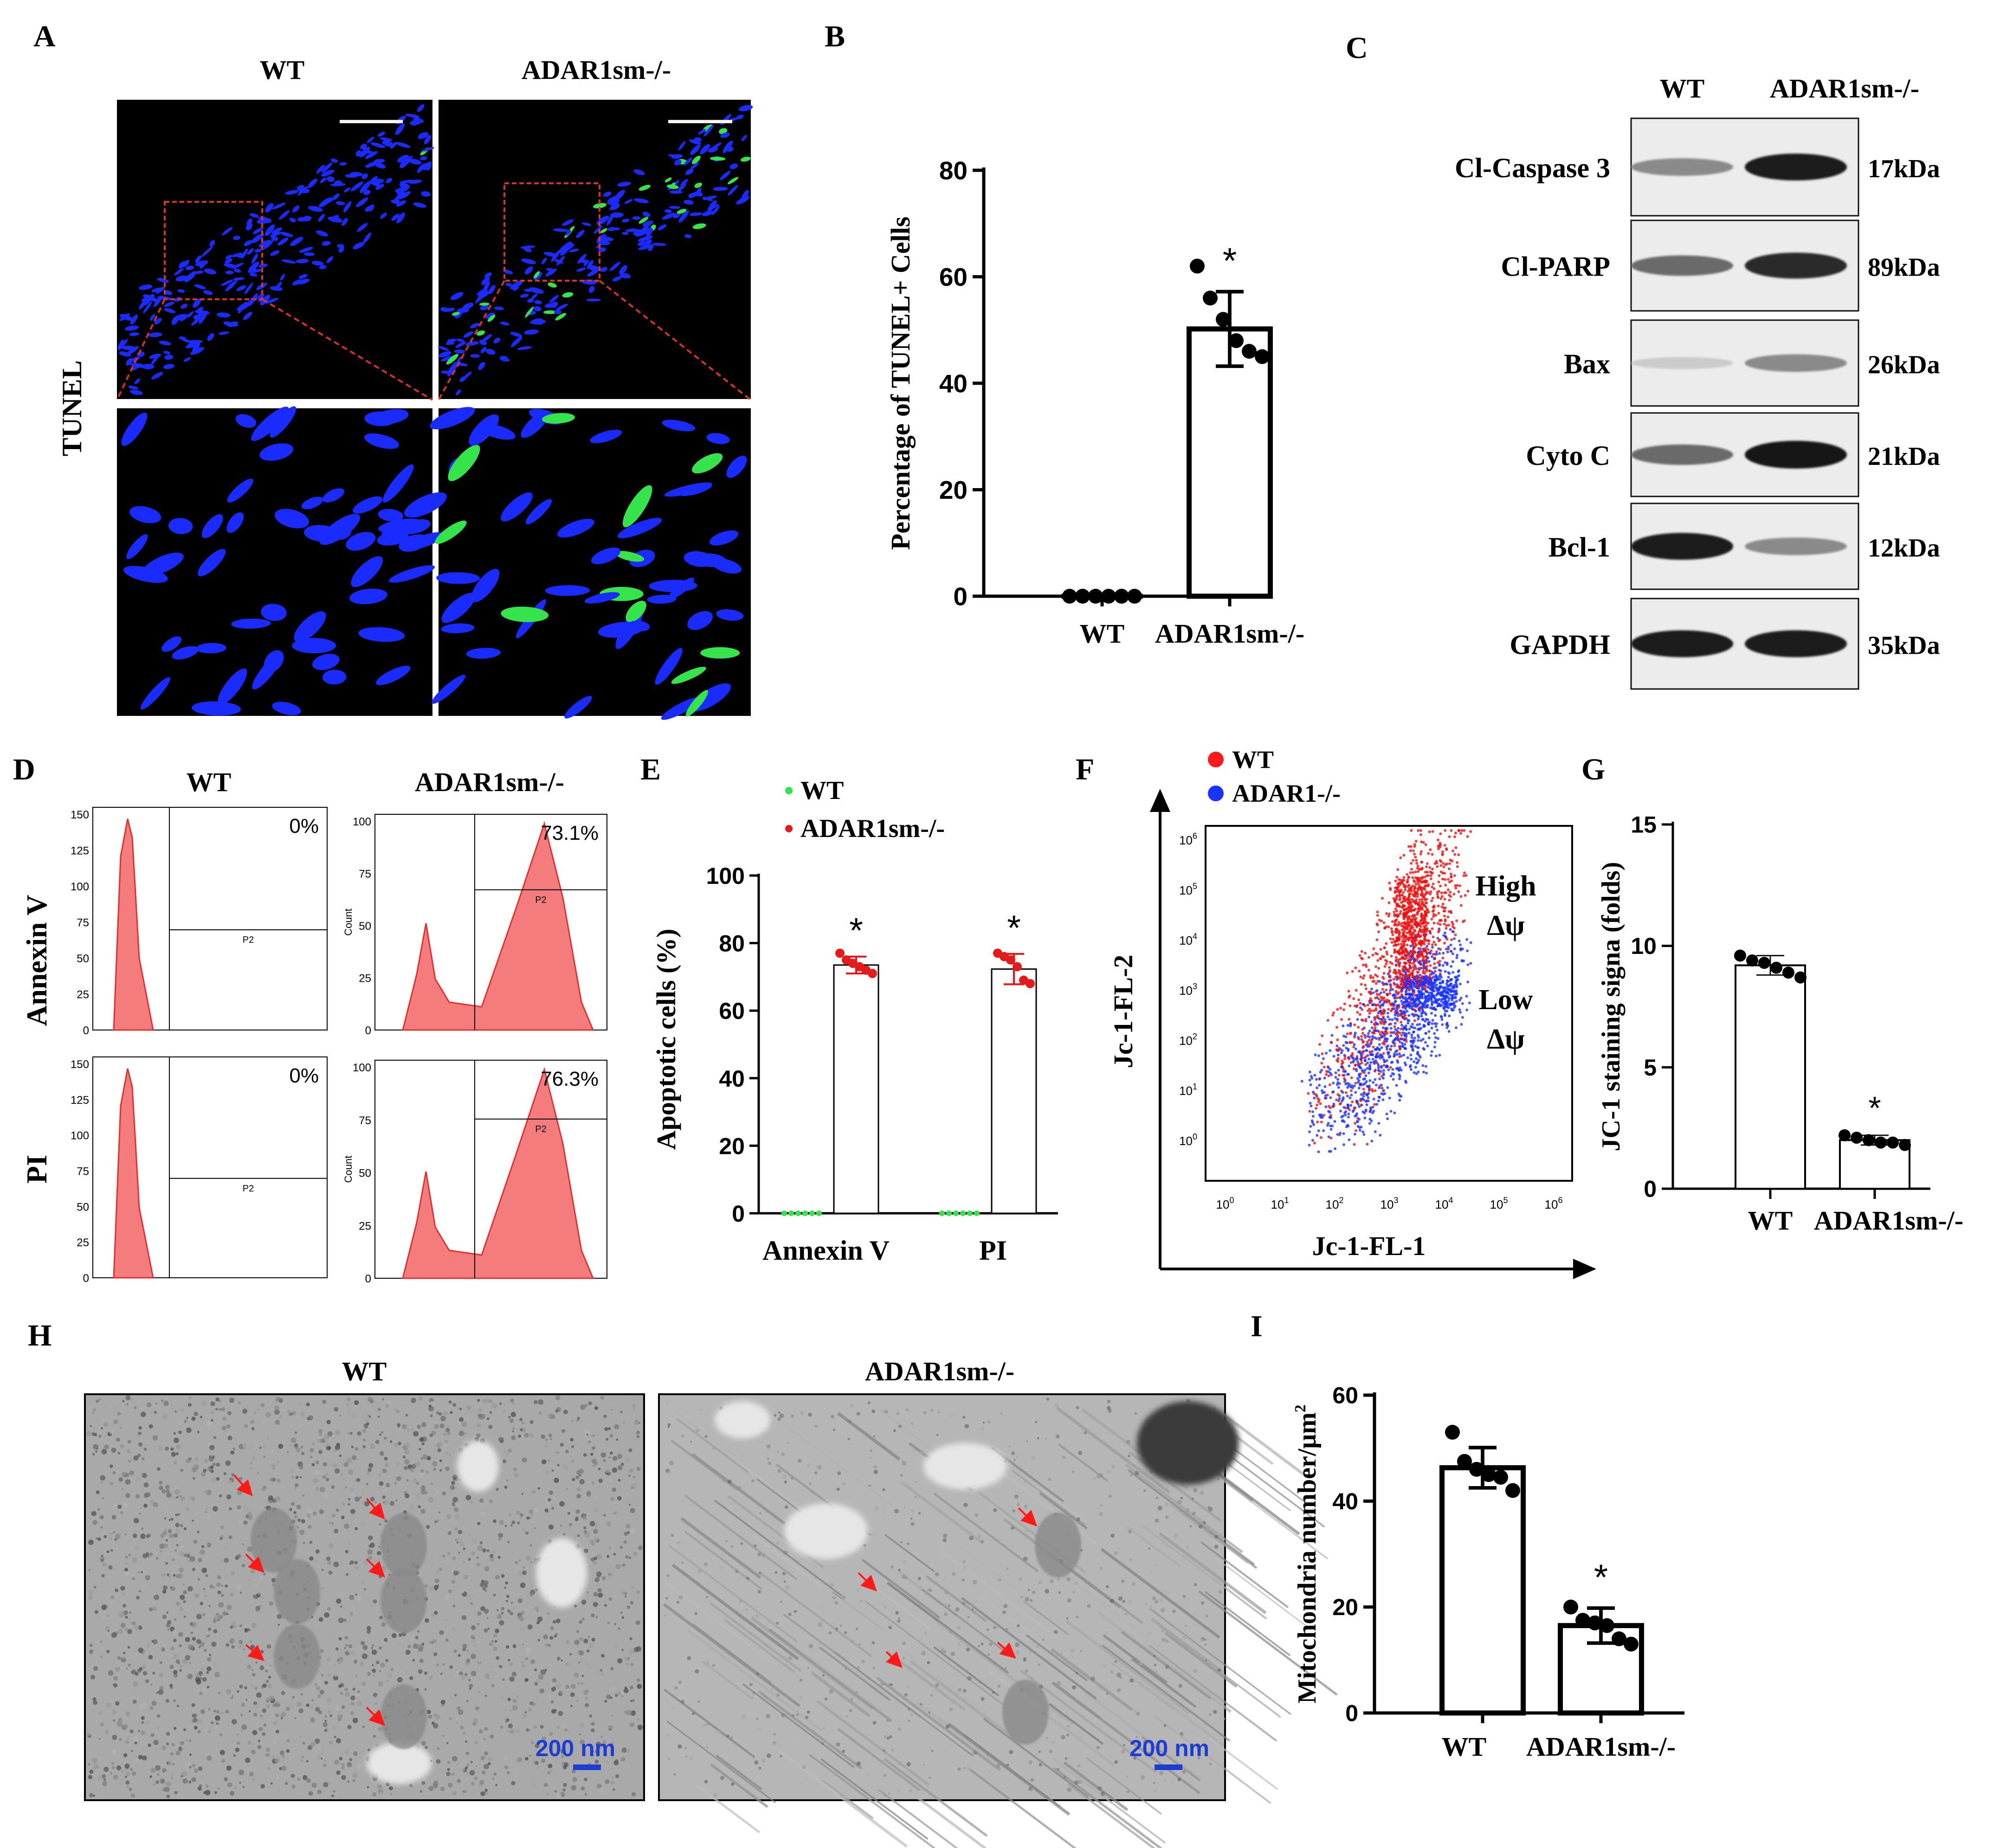 The width and height of the screenshot is (2000, 1848). I want to click on hist-tick-label: 75, so click(83, 1171).